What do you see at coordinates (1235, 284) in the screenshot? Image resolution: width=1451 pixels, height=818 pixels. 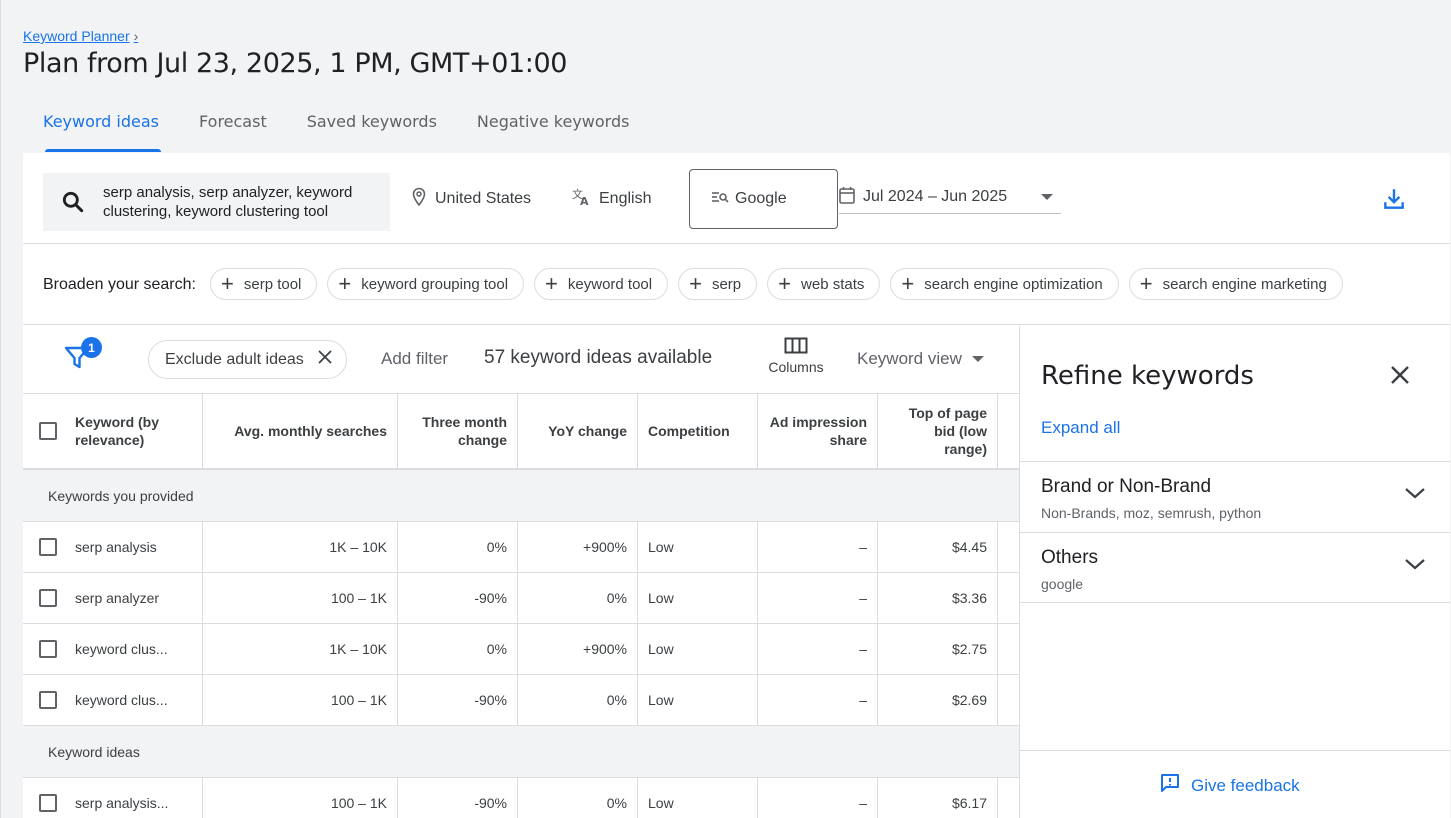 I see `broaden-chip: + search engine marketing` at bounding box center [1235, 284].